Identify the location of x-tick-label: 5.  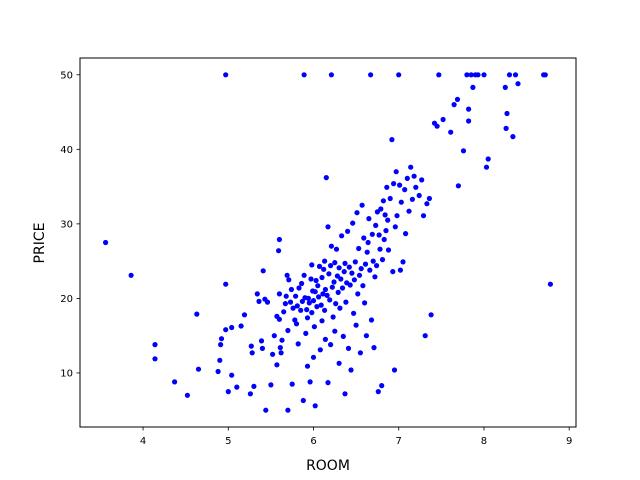
(228, 441).